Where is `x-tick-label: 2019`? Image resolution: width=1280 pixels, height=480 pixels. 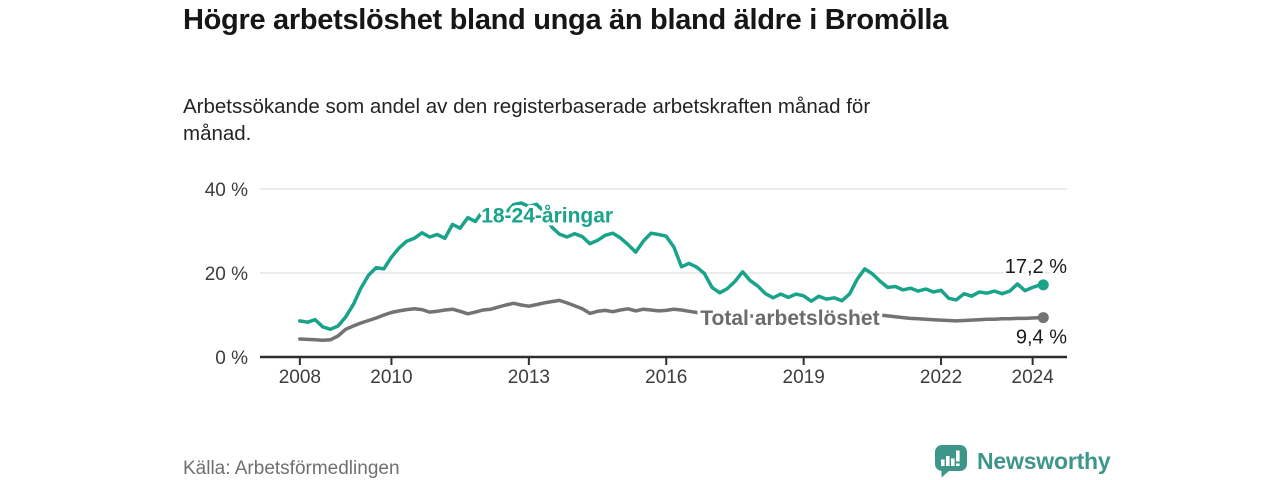
x-tick-label: 2019 is located at coordinates (804, 377).